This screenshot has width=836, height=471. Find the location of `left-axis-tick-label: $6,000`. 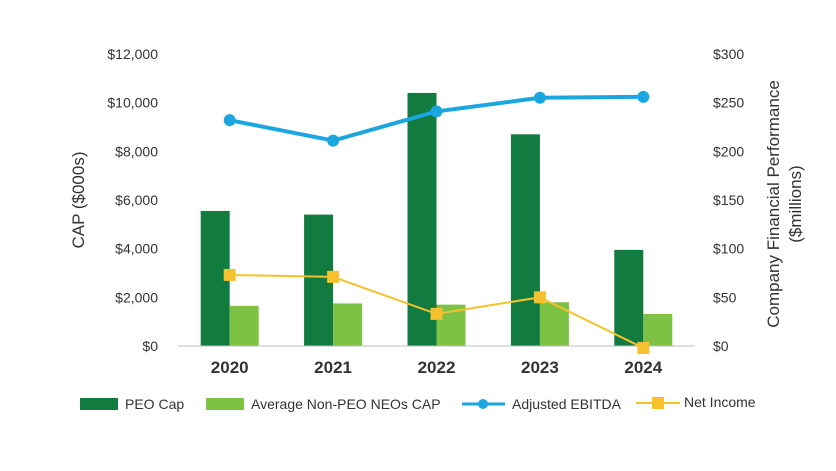

left-axis-tick-label: $6,000 is located at coordinates (136, 200).